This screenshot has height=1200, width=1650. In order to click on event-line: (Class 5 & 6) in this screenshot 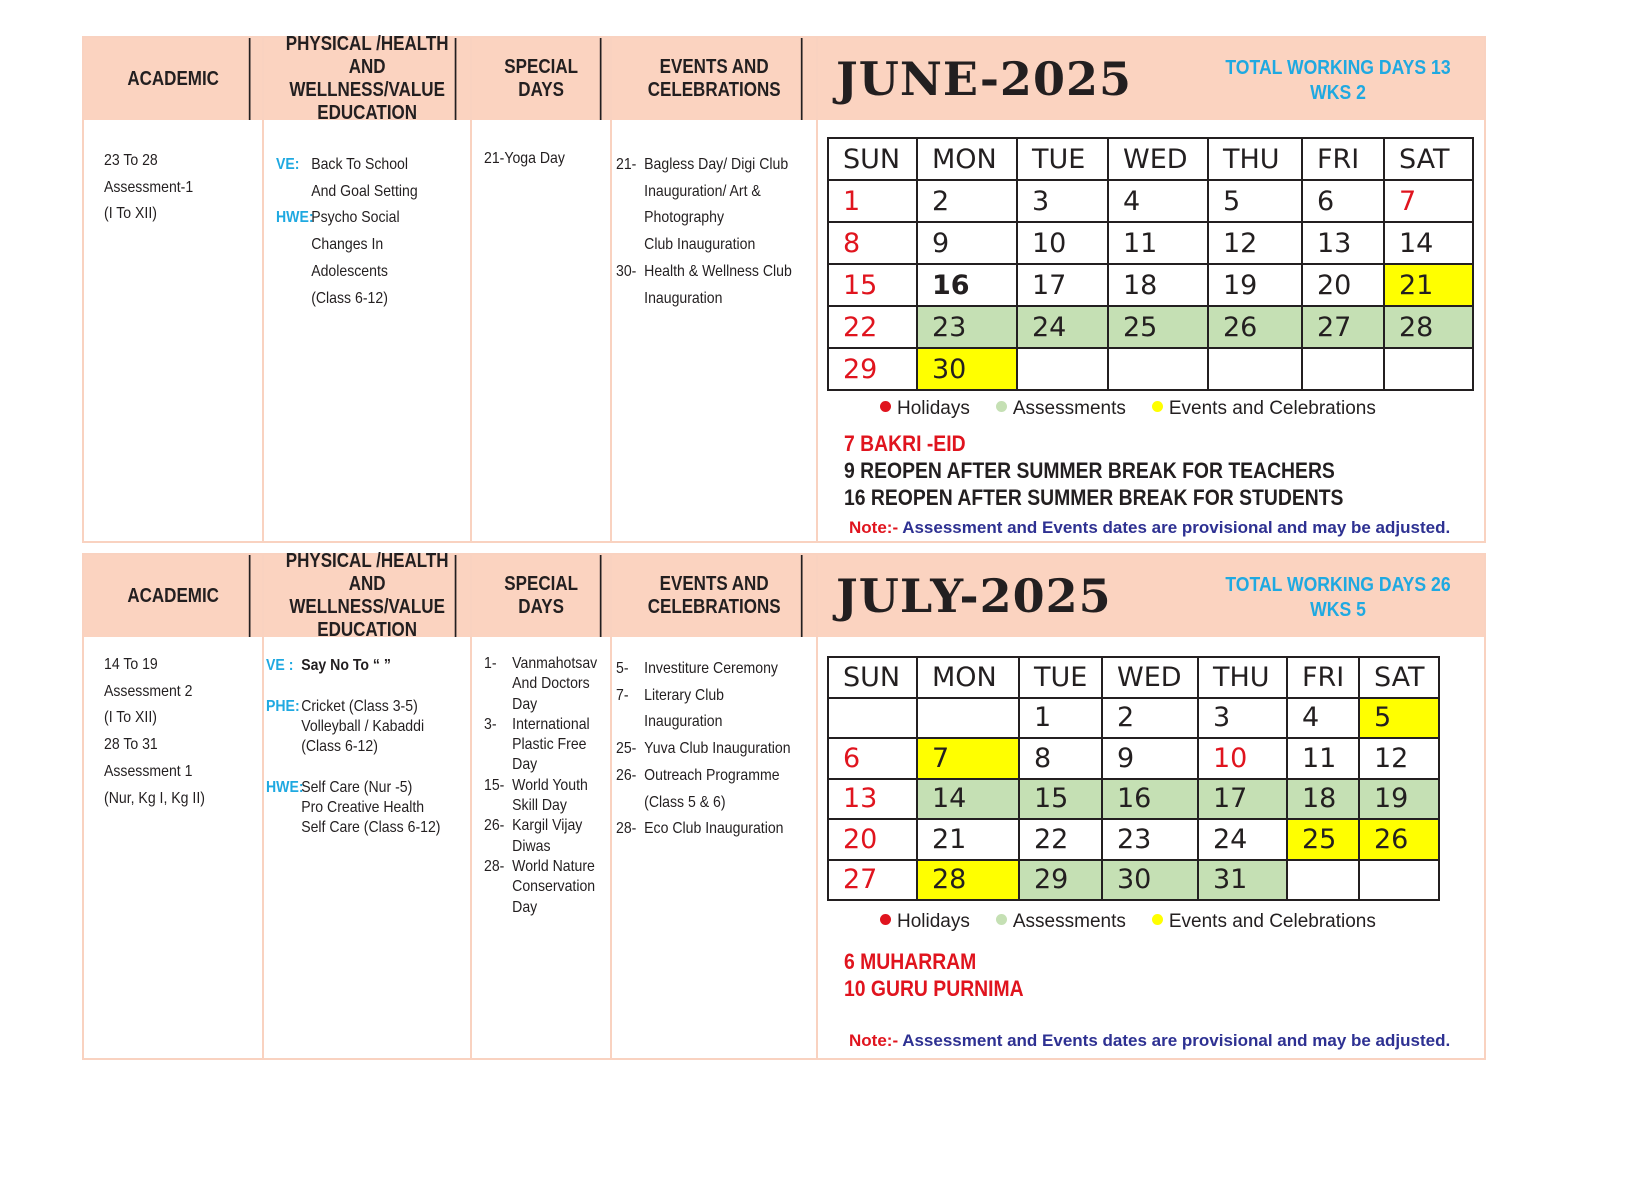, I will do `click(703, 803)`.